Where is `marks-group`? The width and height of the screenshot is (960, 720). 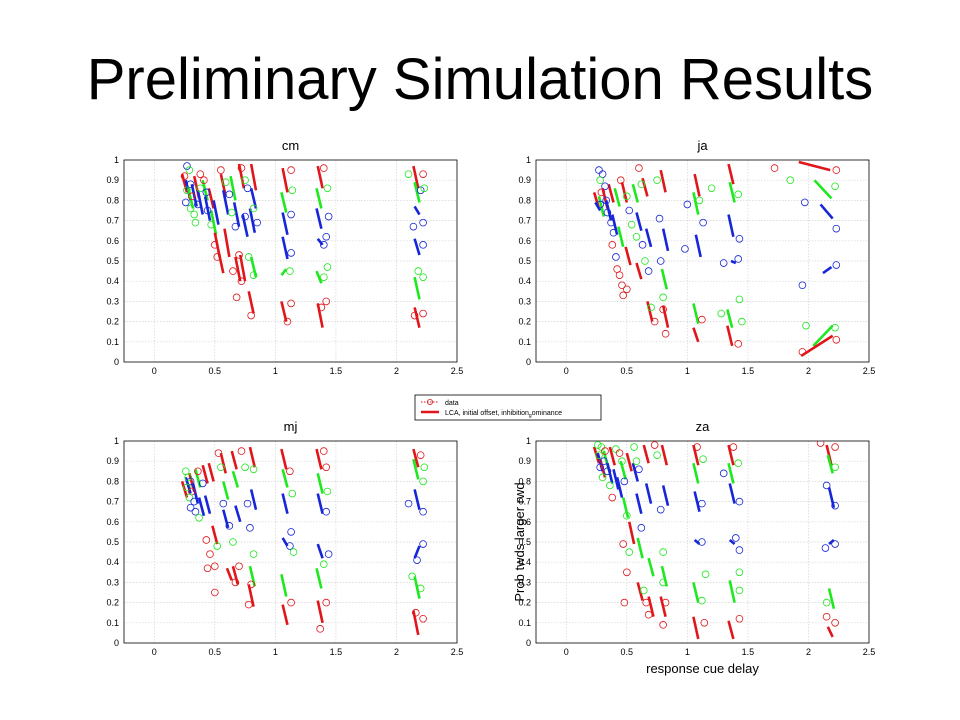
marks-group is located at coordinates (715, 540).